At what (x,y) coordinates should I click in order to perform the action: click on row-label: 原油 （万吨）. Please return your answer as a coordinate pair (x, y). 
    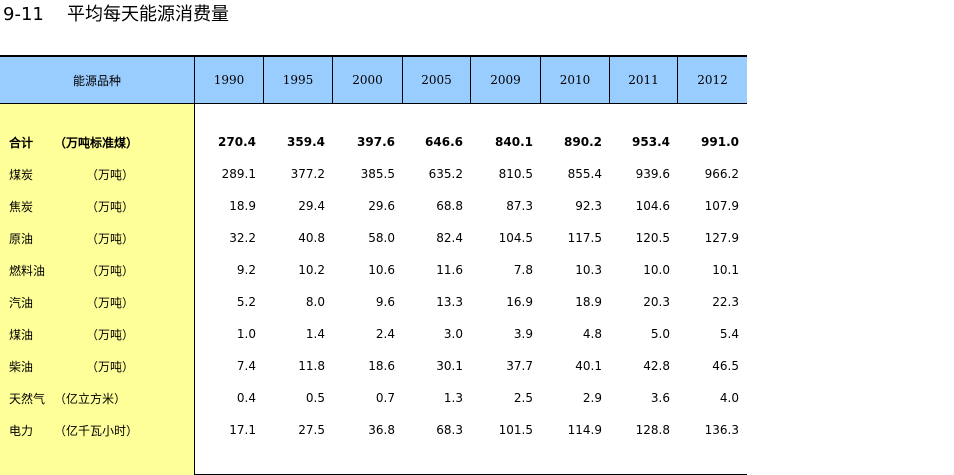
    Looking at the image, I should click on (97, 238).